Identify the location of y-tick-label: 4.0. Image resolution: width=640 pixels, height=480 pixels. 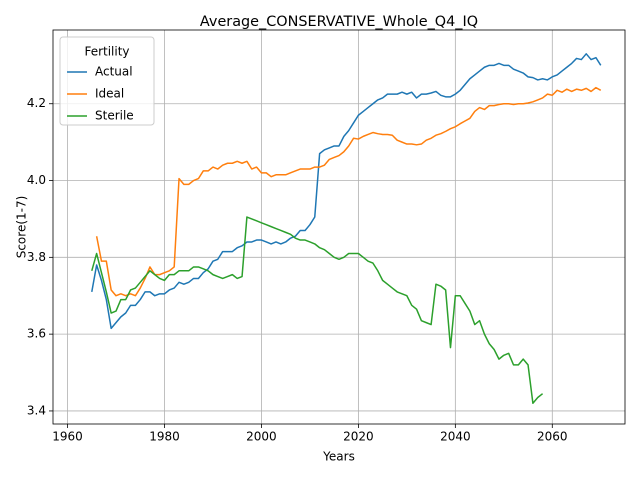
(36, 180).